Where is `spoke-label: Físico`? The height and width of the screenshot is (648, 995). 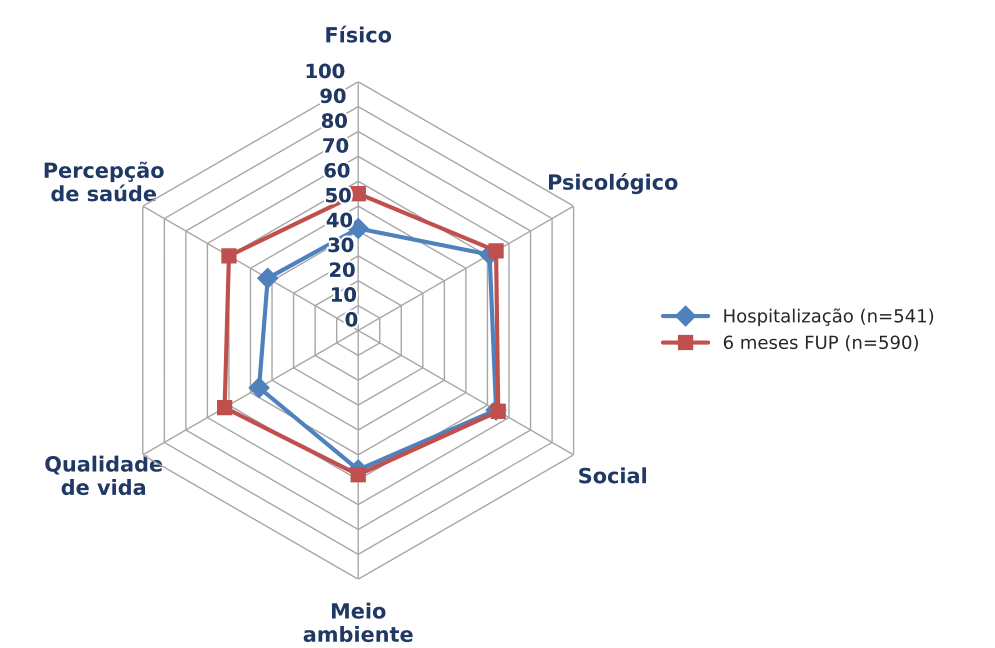
spoke-label: Físico is located at coordinates (359, 34).